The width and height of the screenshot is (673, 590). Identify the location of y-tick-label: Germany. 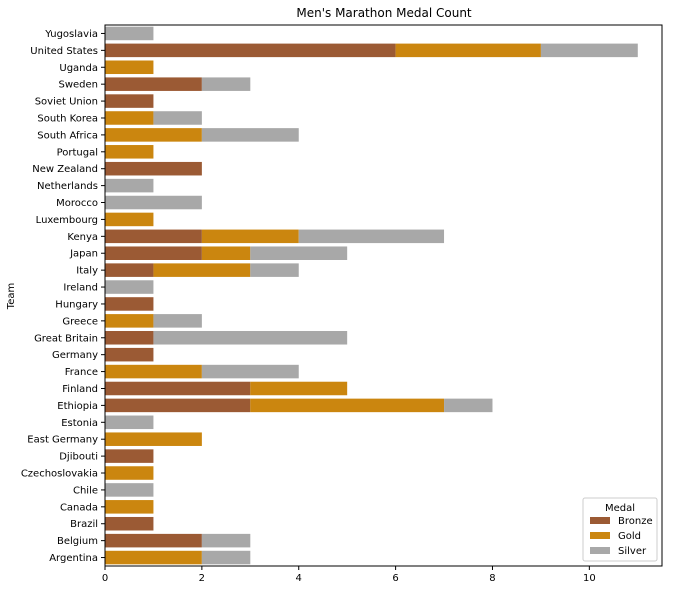
(75, 355).